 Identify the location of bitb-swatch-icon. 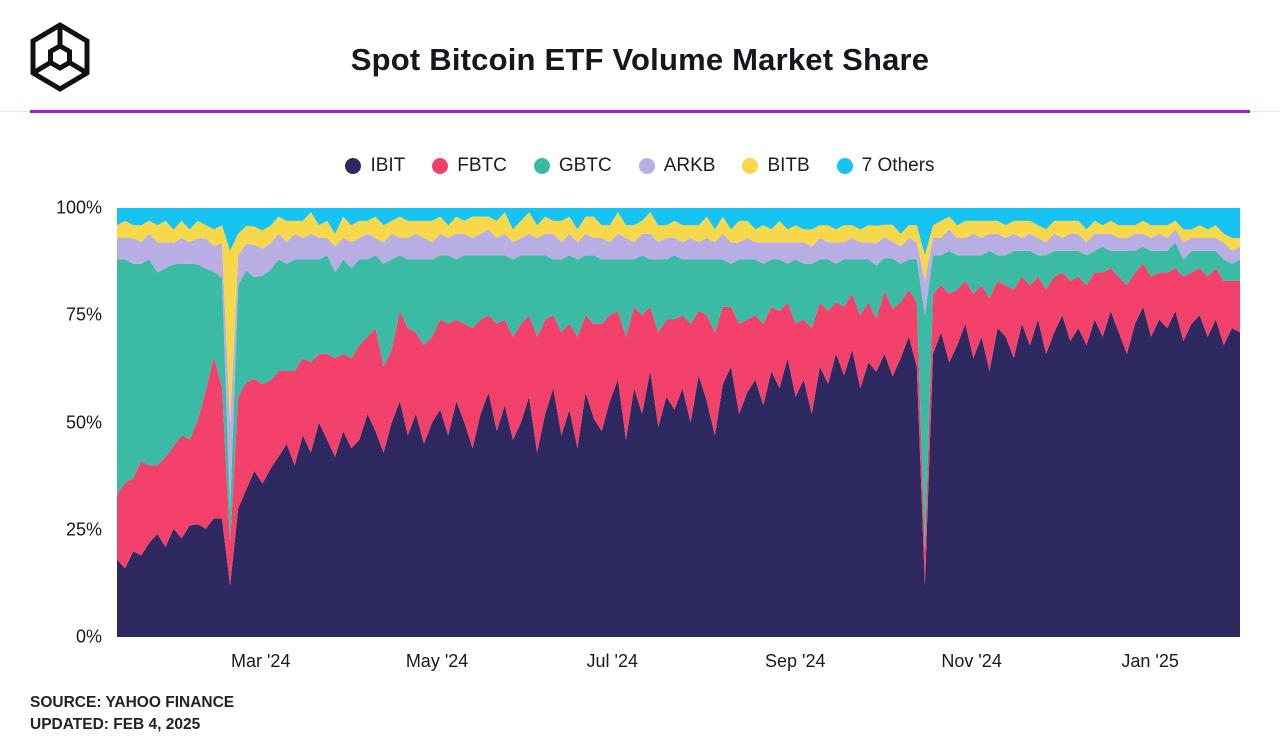
(750, 166).